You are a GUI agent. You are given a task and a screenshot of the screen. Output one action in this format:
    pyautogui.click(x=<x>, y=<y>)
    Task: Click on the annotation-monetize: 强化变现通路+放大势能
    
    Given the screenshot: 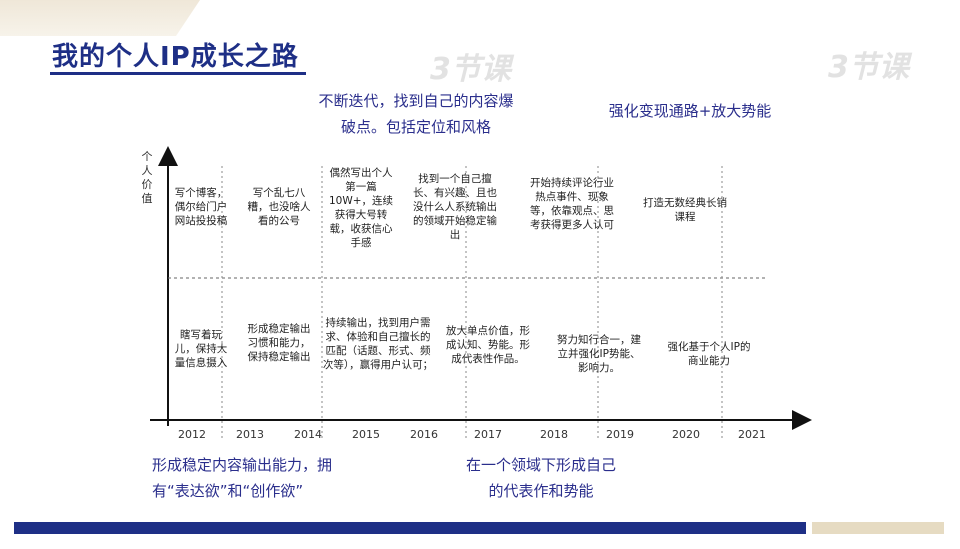 What is the action you would take?
    pyautogui.click(x=690, y=111)
    